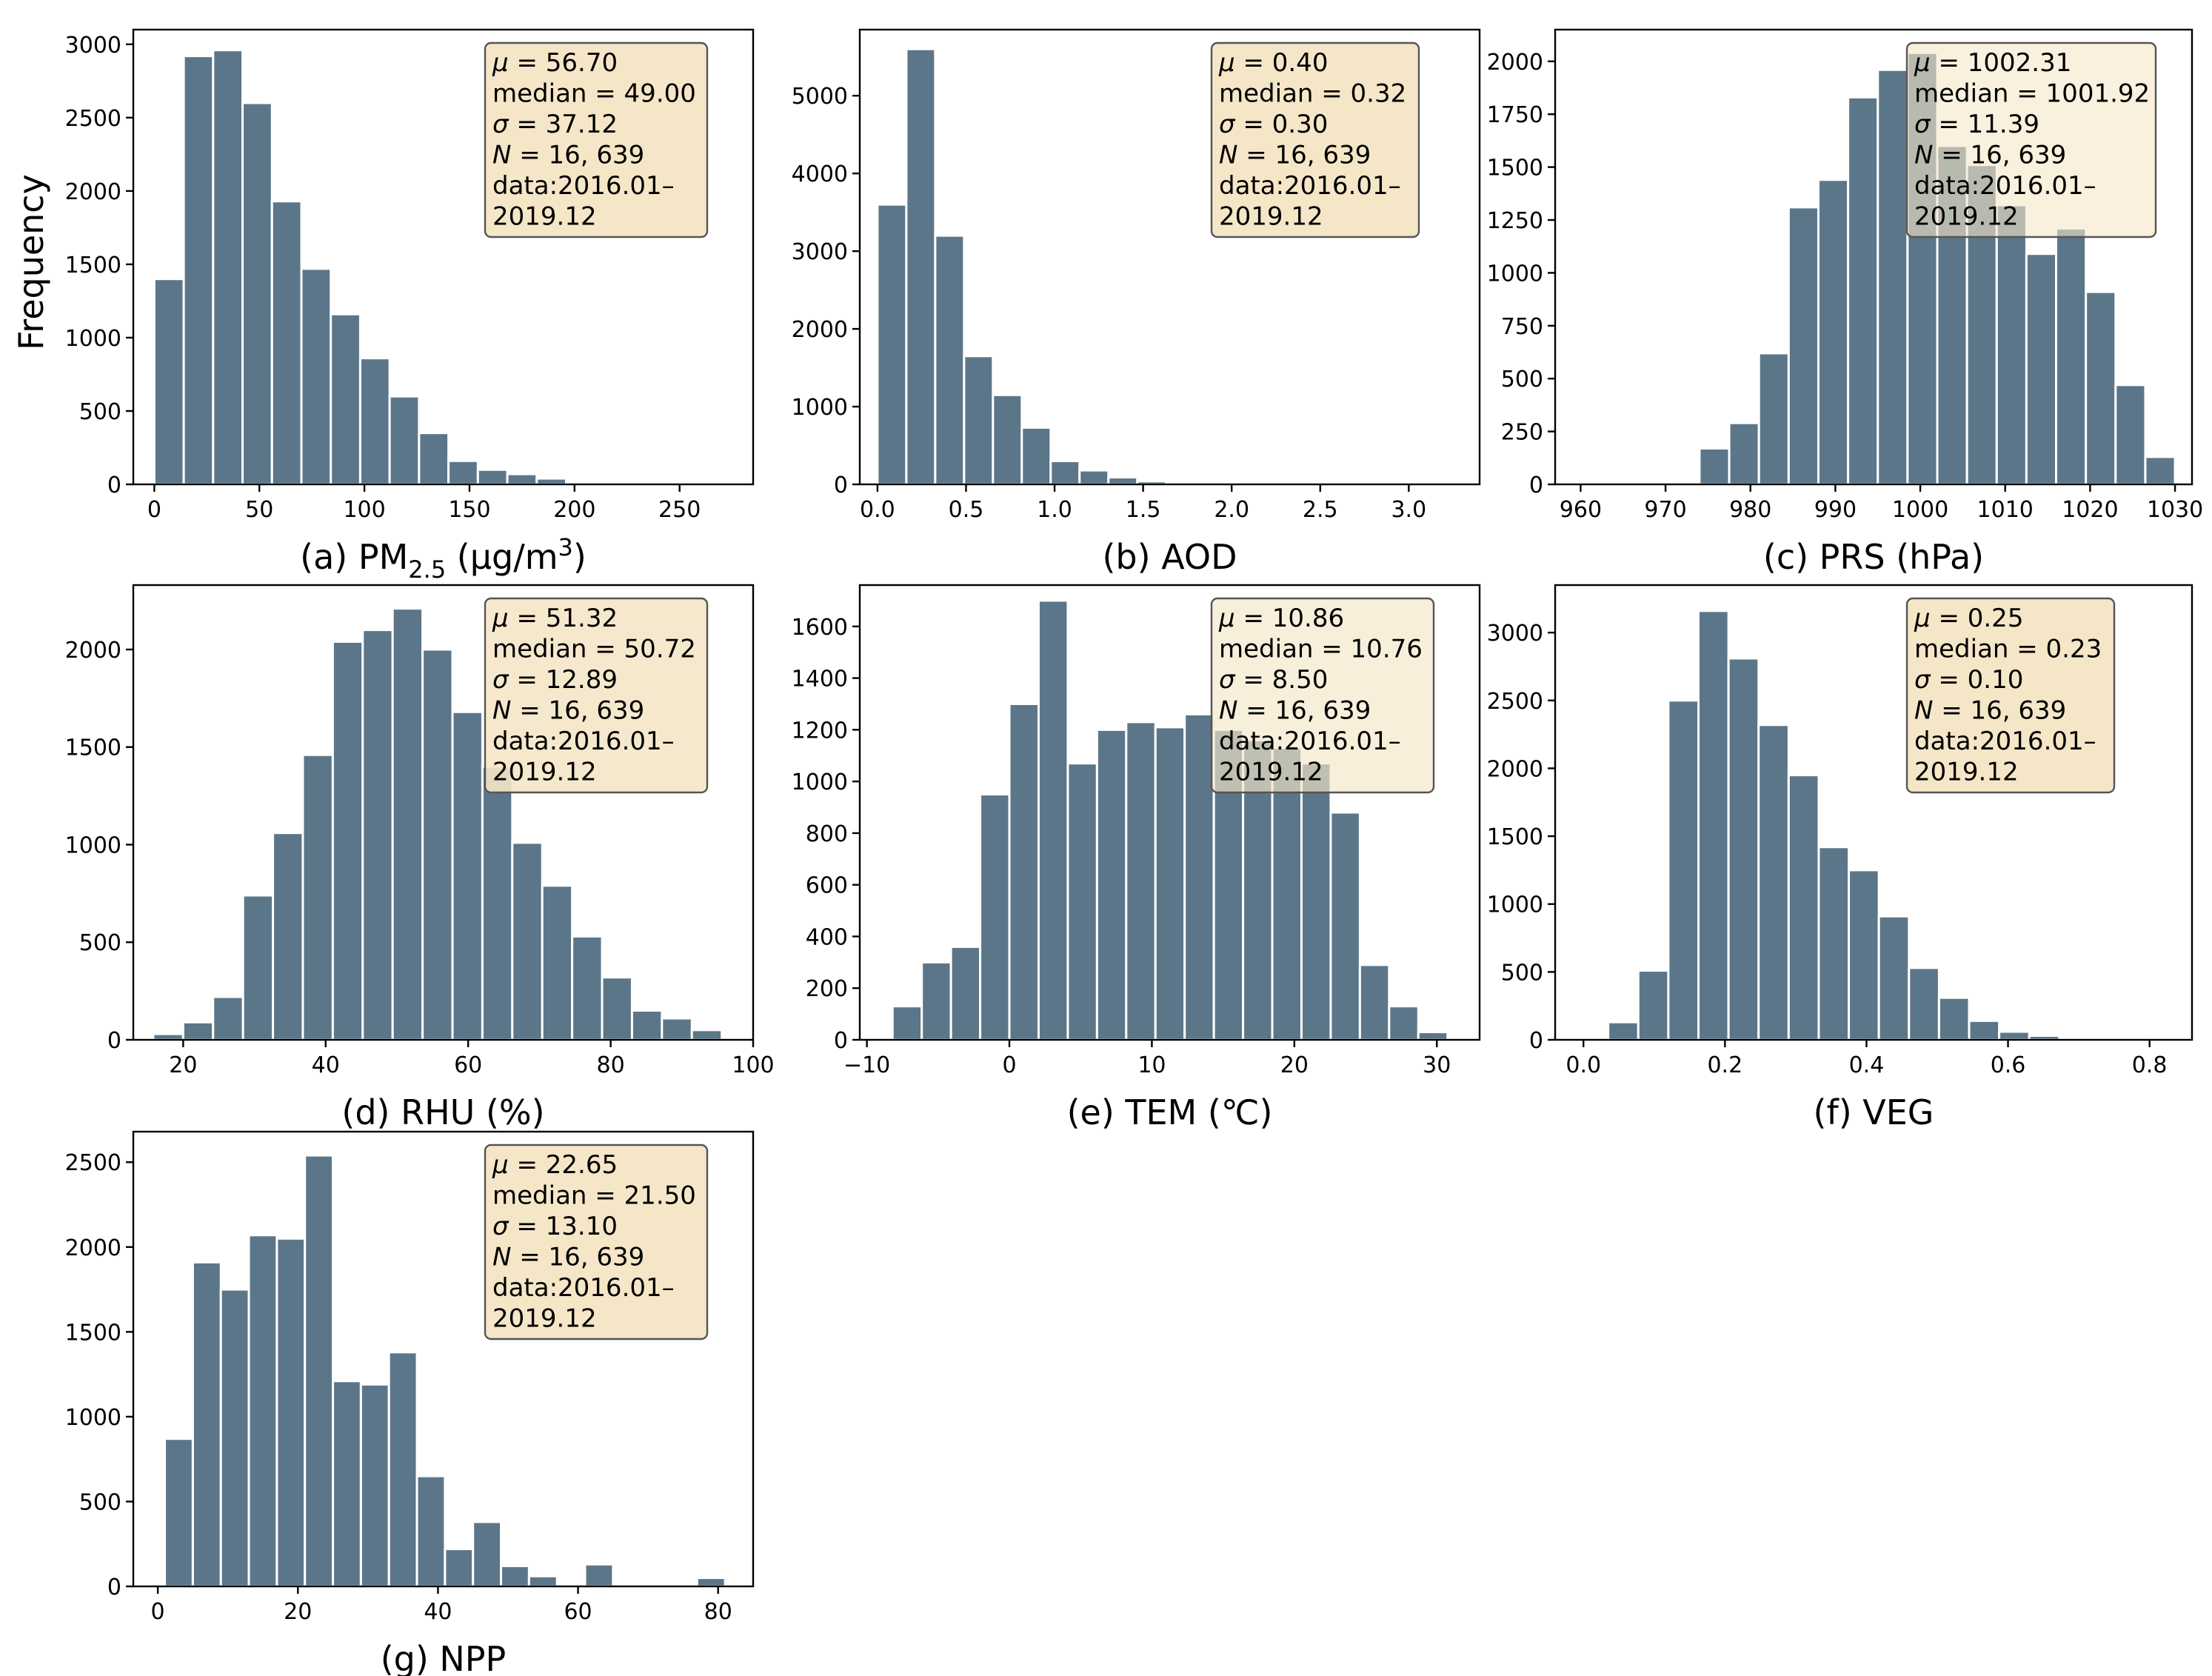 Image resolution: width=2212 pixels, height=1676 pixels. Describe the element at coordinates (1867, 1065) in the screenshot. I see `x-tick-label: 0.4` at that location.